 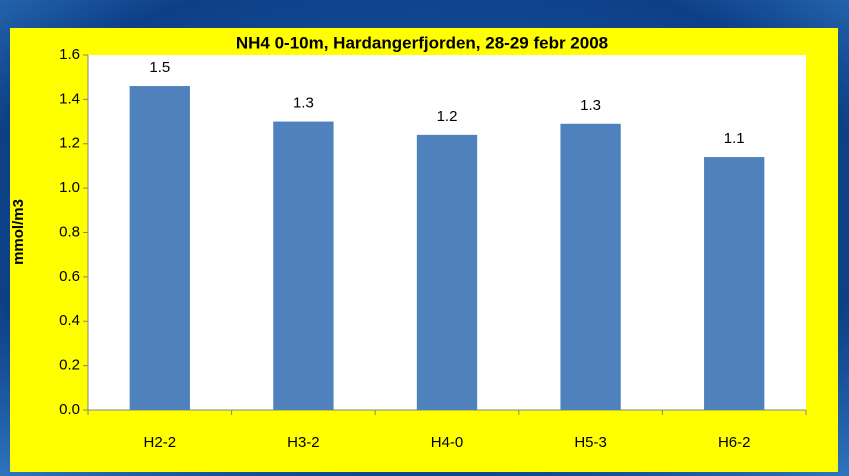 What do you see at coordinates (69, 231) in the screenshot?
I see `y-tick-label: 0.8` at bounding box center [69, 231].